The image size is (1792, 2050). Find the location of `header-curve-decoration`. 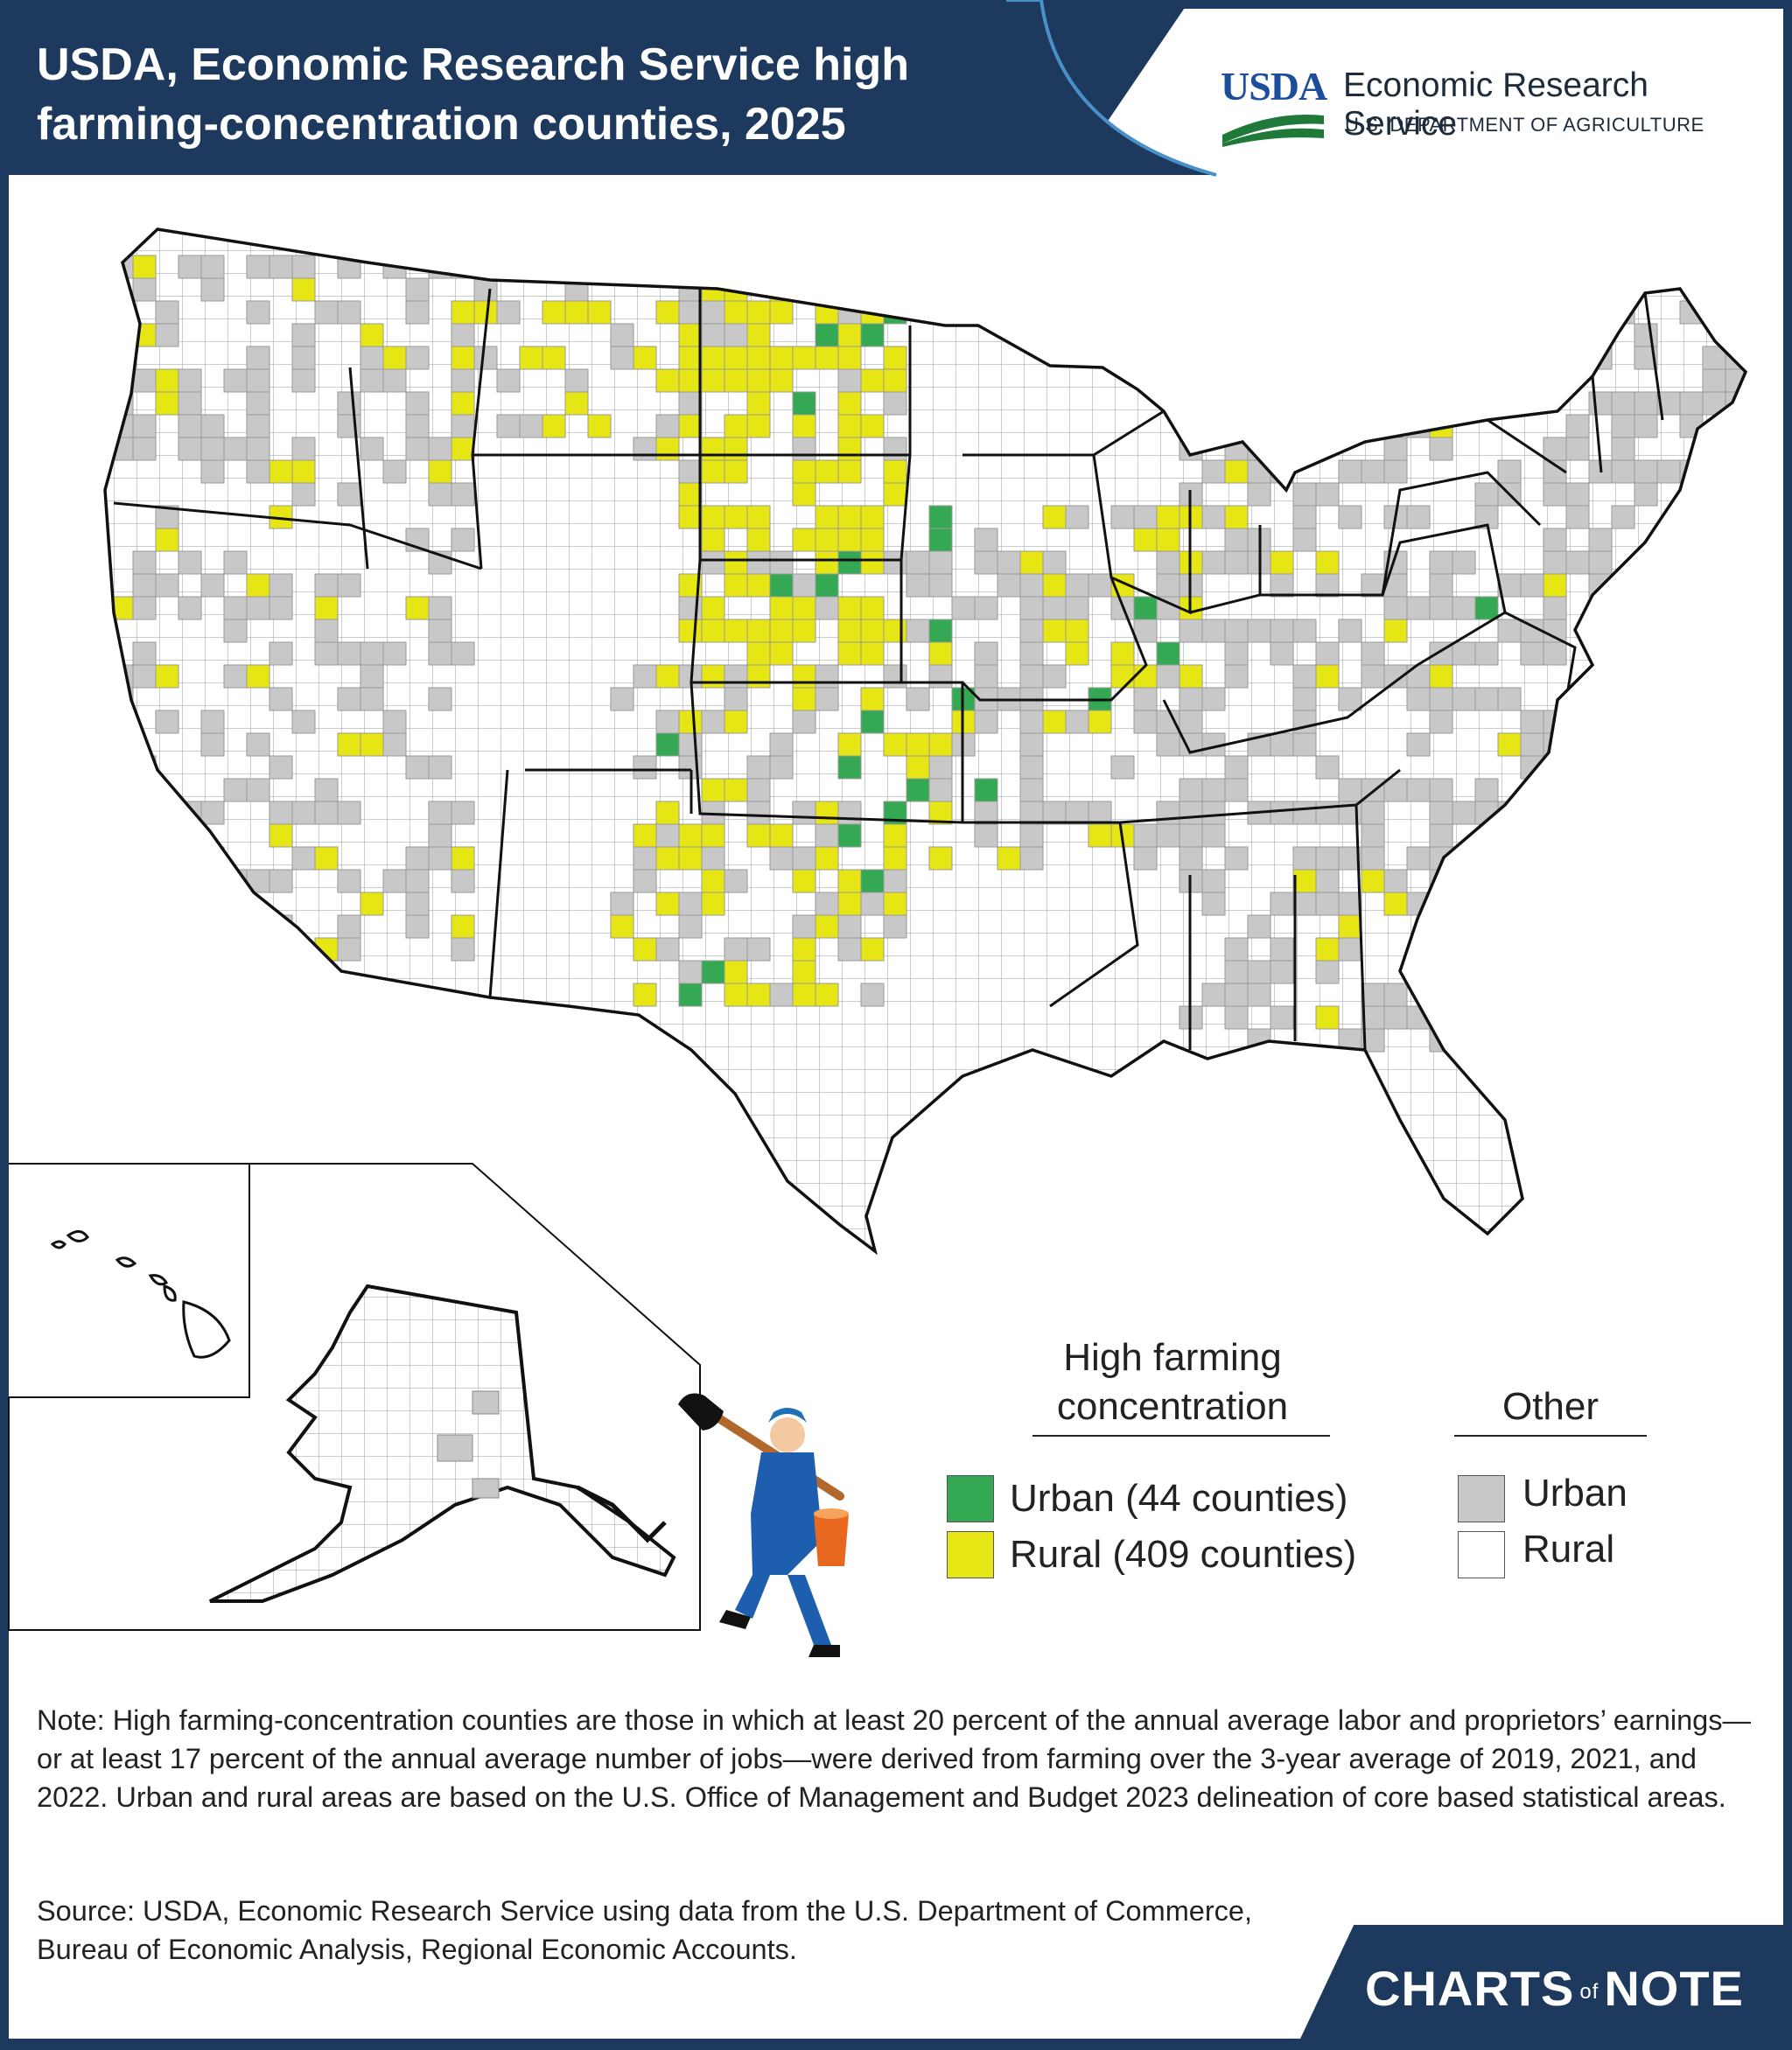

header-curve-decoration is located at coordinates (1111, 88).